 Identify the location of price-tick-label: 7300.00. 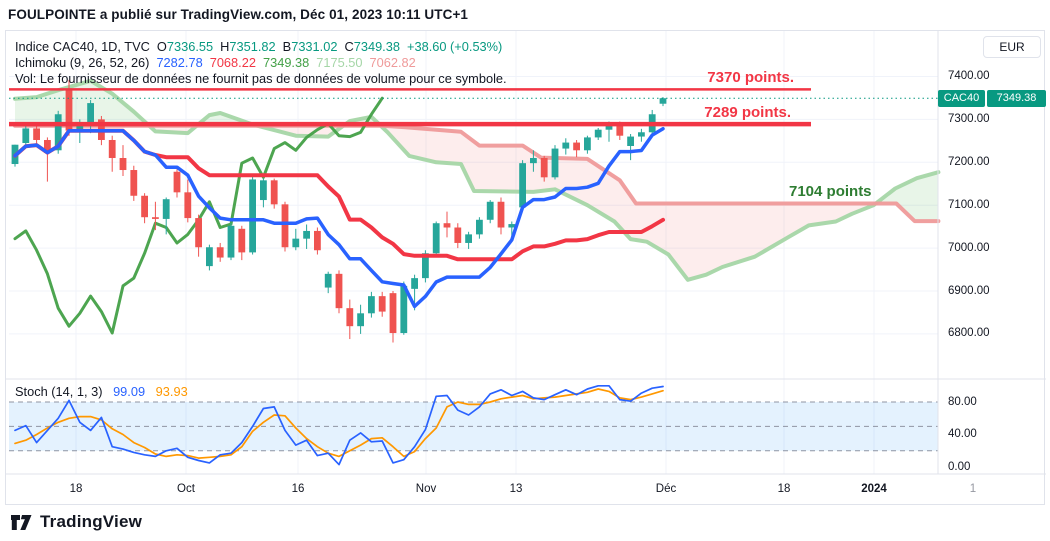
(969, 118).